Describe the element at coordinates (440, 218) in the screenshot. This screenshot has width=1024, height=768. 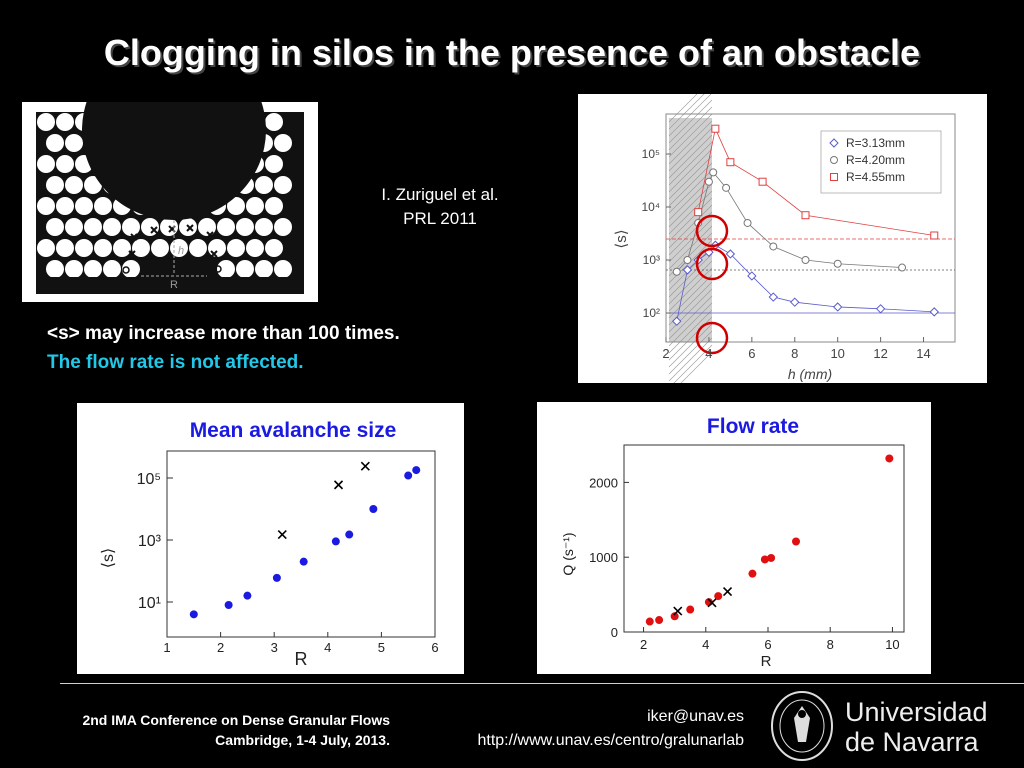
I see `citation-journal: PRL 2011` at that location.